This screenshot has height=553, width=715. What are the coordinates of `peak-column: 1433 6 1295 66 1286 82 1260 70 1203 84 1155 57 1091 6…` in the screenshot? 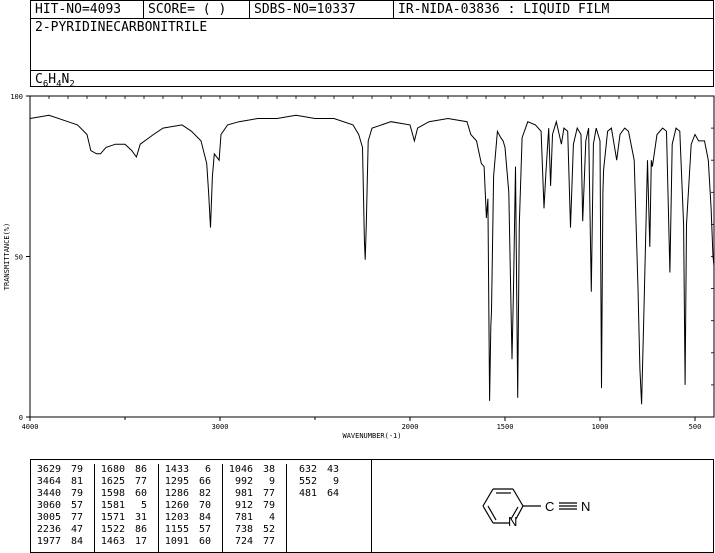 It's located at (191, 508).